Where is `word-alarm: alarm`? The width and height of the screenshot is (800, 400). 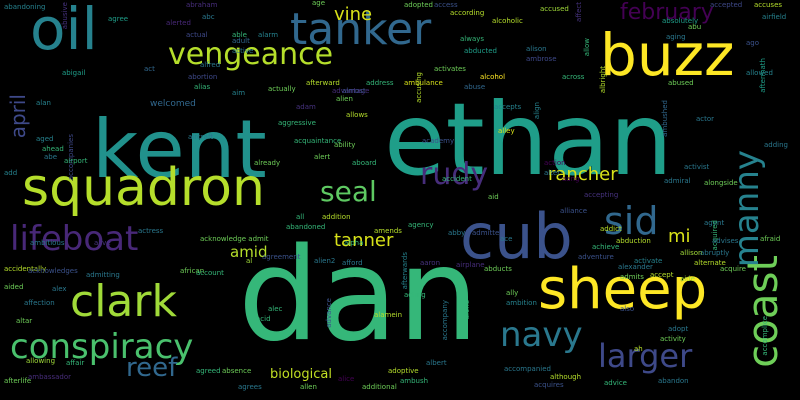 word-alarm: alarm is located at coordinates (268, 35).